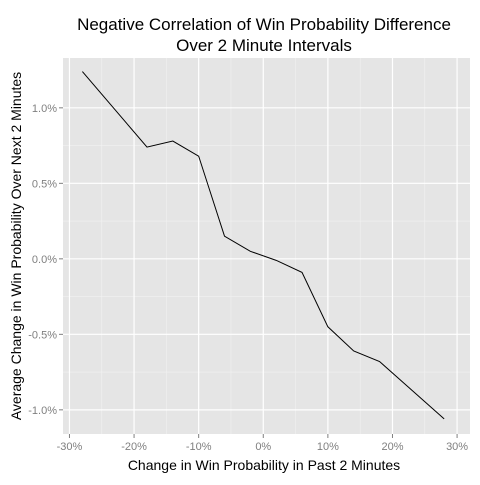 Image resolution: width=480 pixels, height=485 pixels. I want to click on x-tick-label: 0%, so click(263, 447).